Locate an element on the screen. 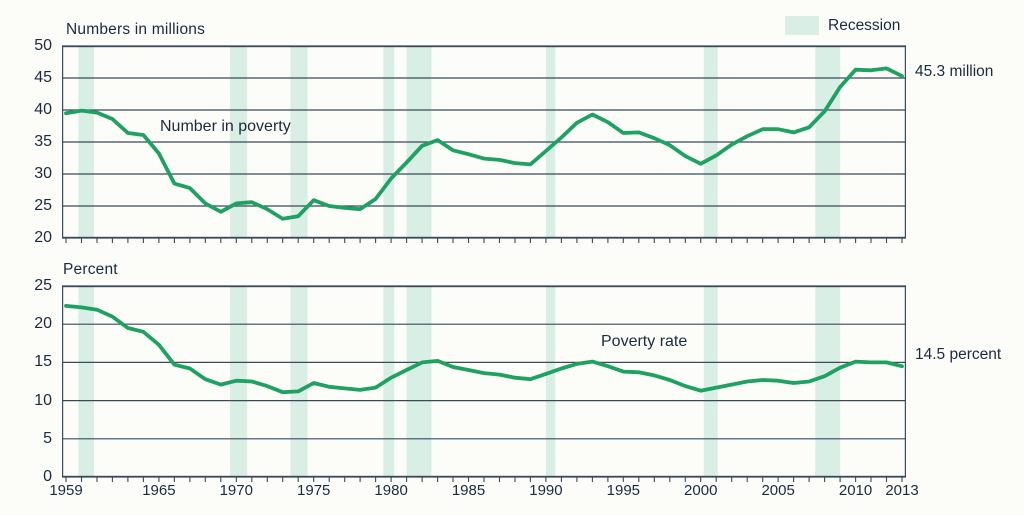 This screenshot has width=1024, height=515. x-tick-label: 2010 is located at coordinates (855, 490).